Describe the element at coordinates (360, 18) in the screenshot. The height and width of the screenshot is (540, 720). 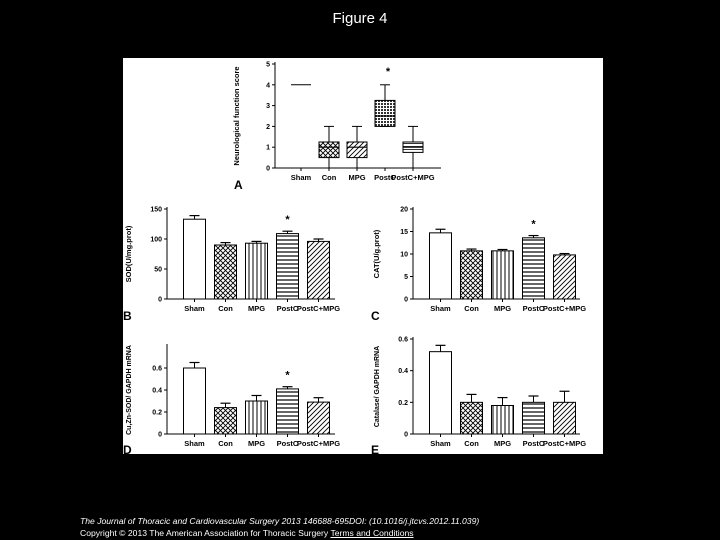
I see `slide-title: Figure 4` at that location.